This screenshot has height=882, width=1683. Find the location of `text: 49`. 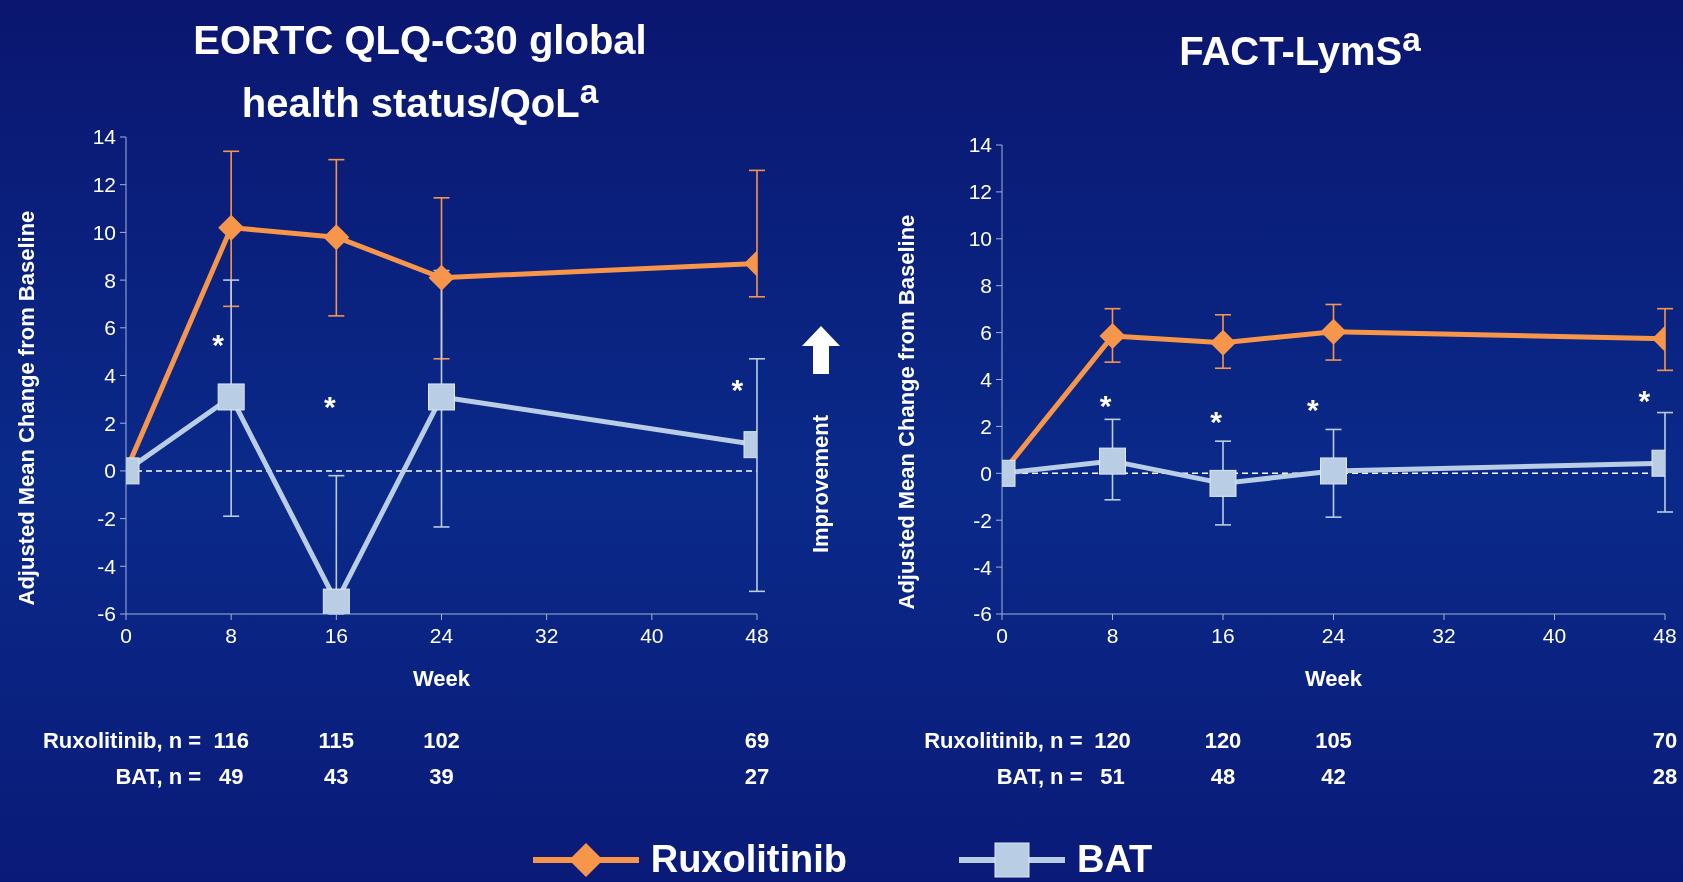

text: 49 is located at coordinates (231, 777).